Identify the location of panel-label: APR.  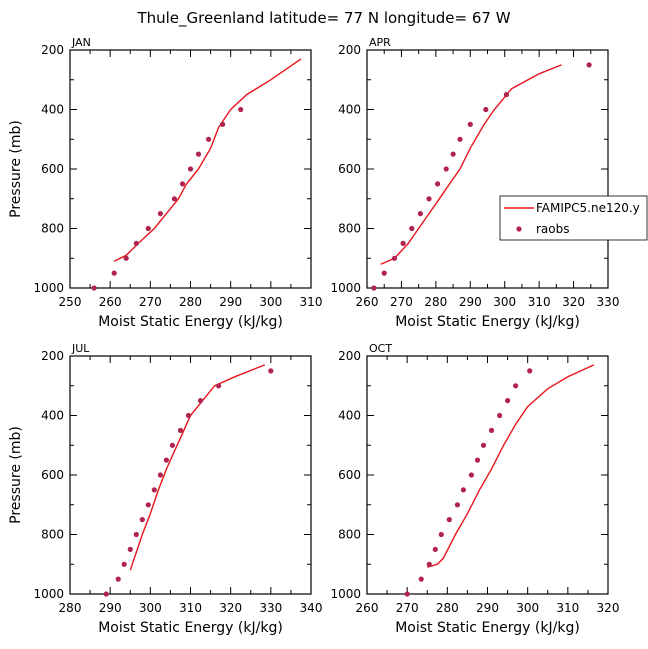
(380, 42).